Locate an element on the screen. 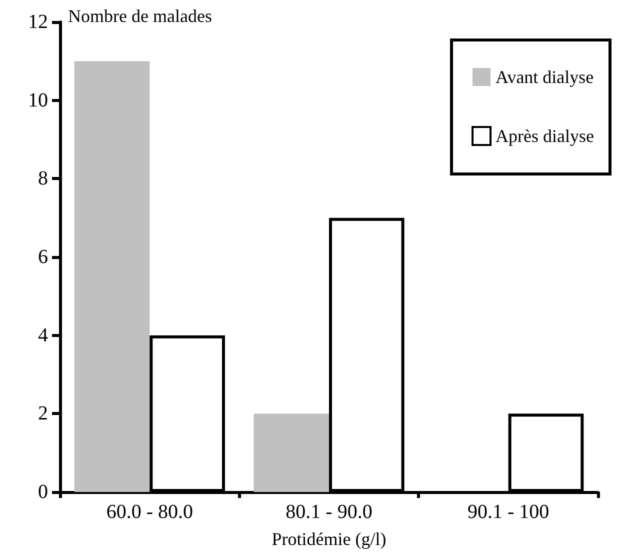 The image size is (628, 560). y-tick-label: 10 is located at coordinates (38, 100).